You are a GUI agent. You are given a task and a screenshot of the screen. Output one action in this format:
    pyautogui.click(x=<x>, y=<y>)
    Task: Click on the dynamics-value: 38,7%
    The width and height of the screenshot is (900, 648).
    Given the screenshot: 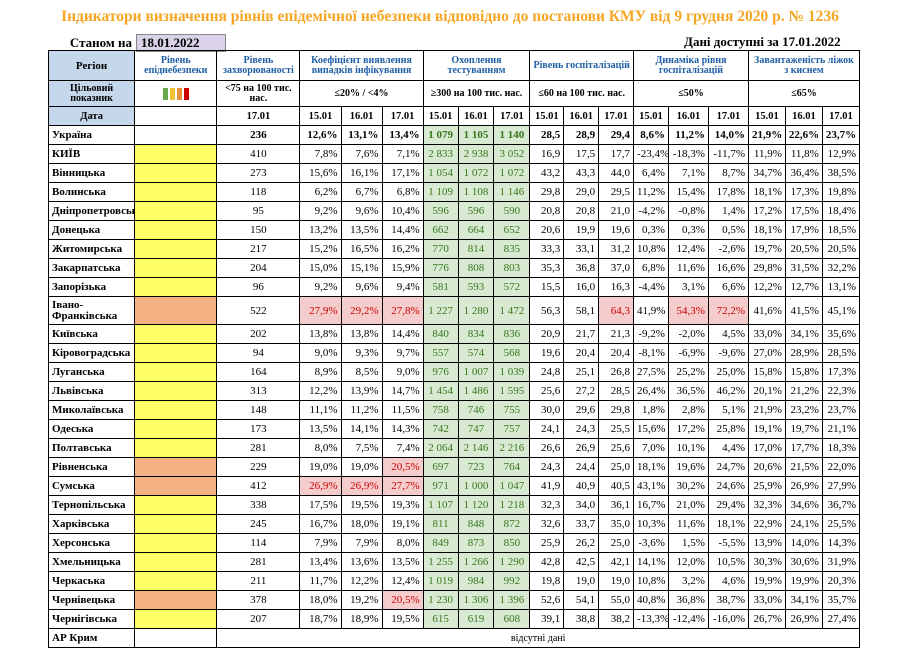 What is the action you would take?
    pyautogui.click(x=728, y=600)
    